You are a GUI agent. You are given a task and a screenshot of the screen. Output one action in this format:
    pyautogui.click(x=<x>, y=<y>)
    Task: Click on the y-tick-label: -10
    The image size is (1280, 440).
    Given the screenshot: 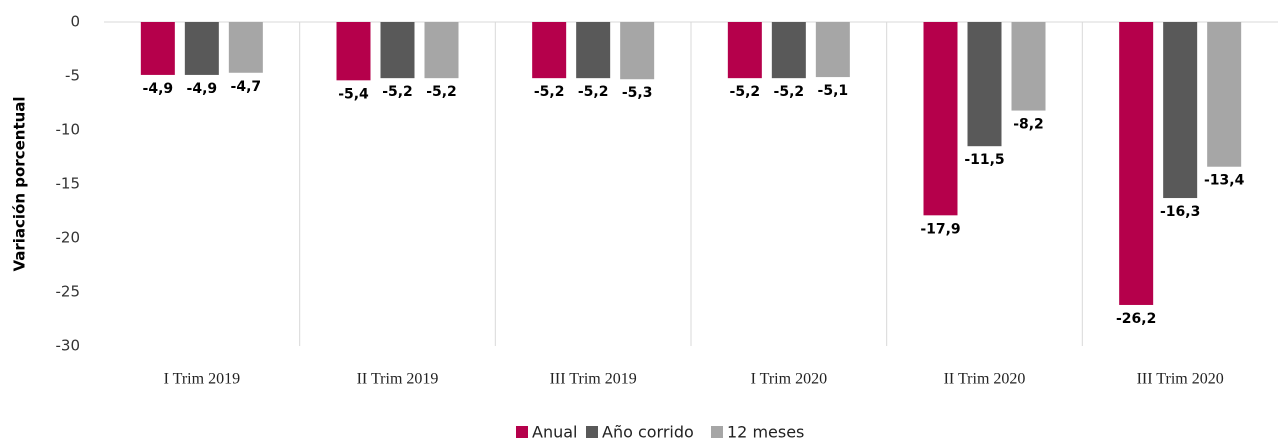 What is the action you would take?
    pyautogui.click(x=68, y=130)
    